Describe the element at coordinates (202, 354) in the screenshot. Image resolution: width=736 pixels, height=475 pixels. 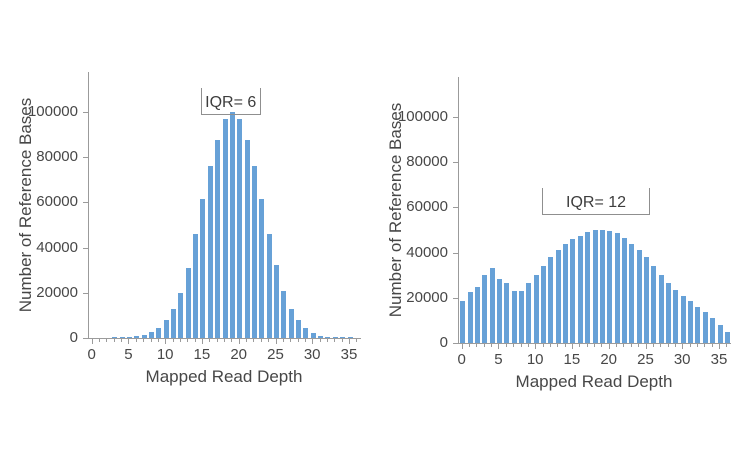
I see `x-tick-label: 15` at that location.